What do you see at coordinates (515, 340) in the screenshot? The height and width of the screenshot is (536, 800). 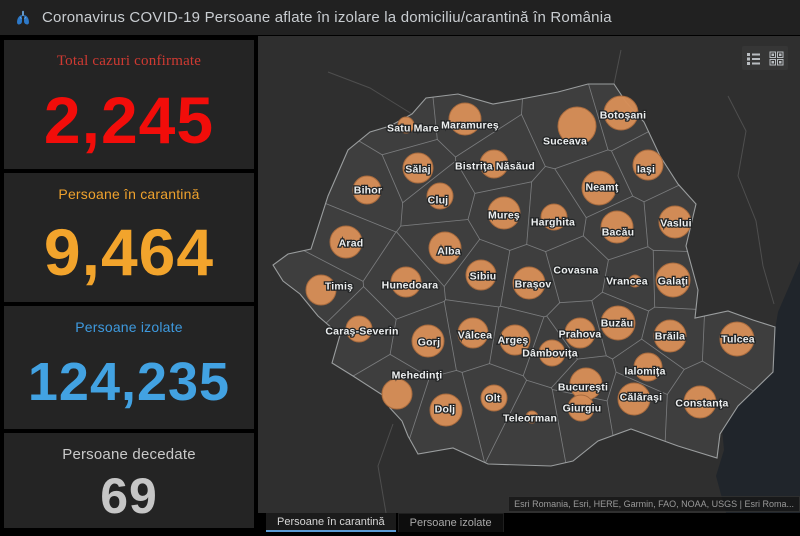 I see `county-marker-arge-` at bounding box center [515, 340].